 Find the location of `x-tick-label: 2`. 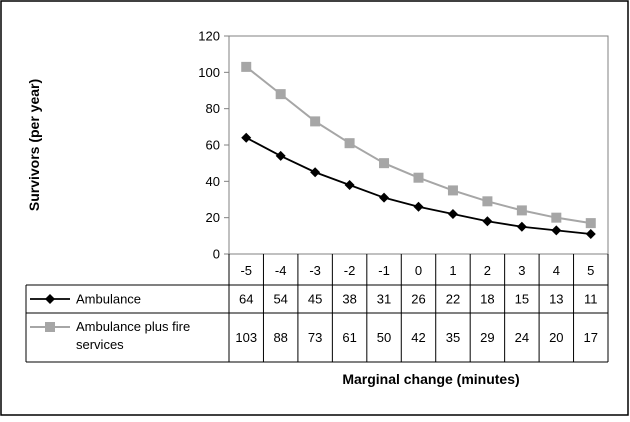

x-tick-label: 2 is located at coordinates (487, 270).